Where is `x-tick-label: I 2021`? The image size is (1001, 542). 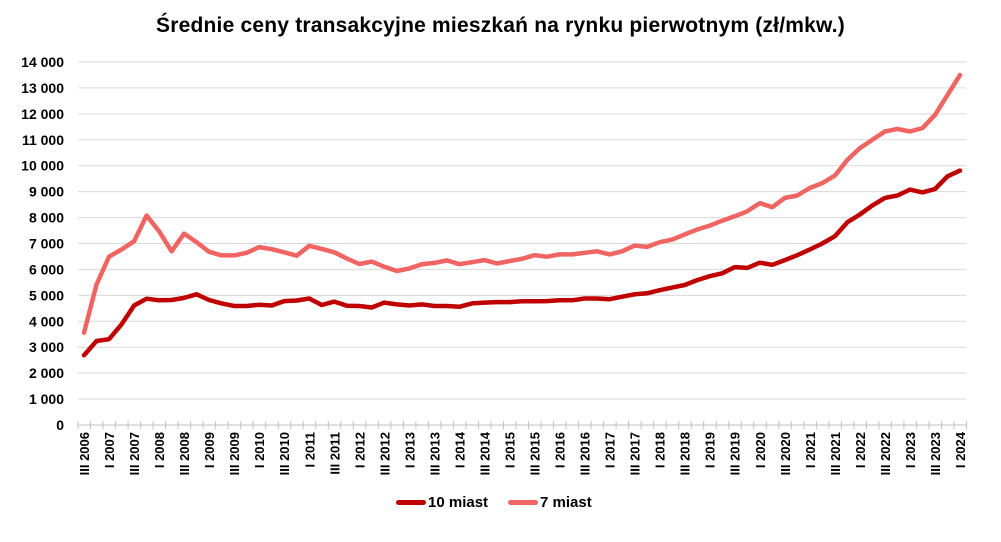
x-tick-label: I 2021 is located at coordinates (810, 450).